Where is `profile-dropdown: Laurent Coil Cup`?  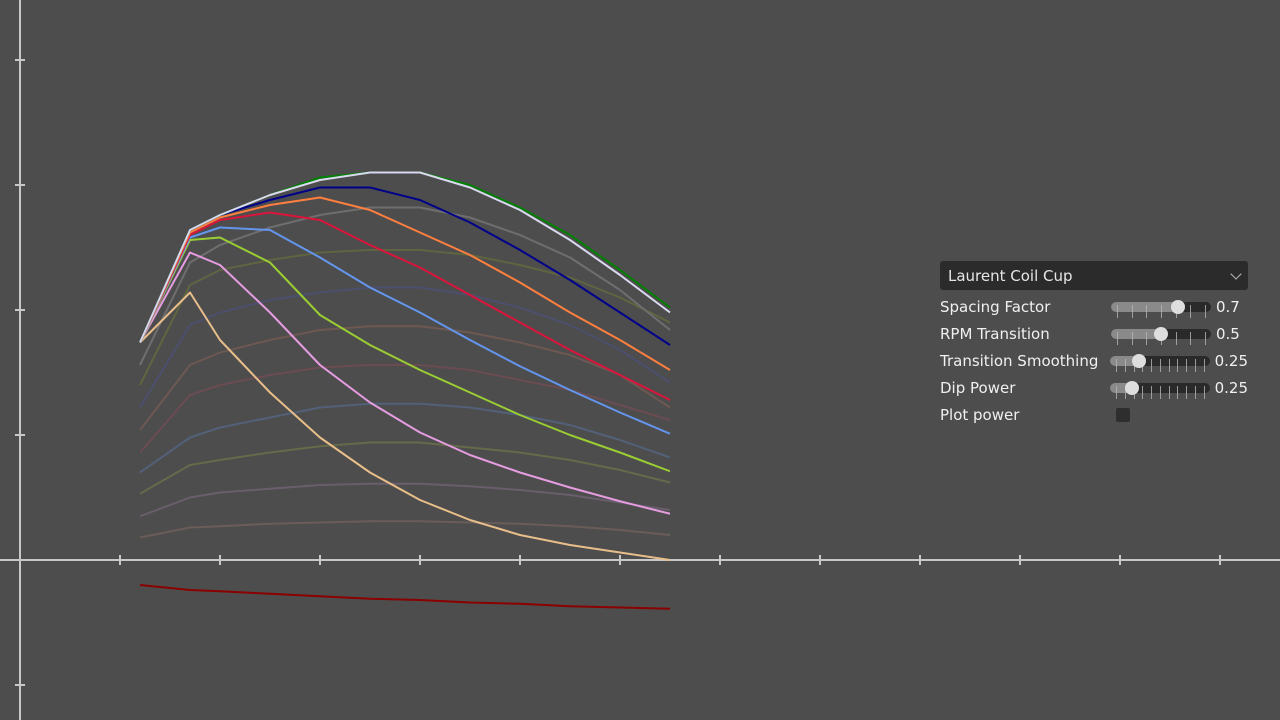
profile-dropdown: Laurent Coil Cup is located at coordinates (1094, 275).